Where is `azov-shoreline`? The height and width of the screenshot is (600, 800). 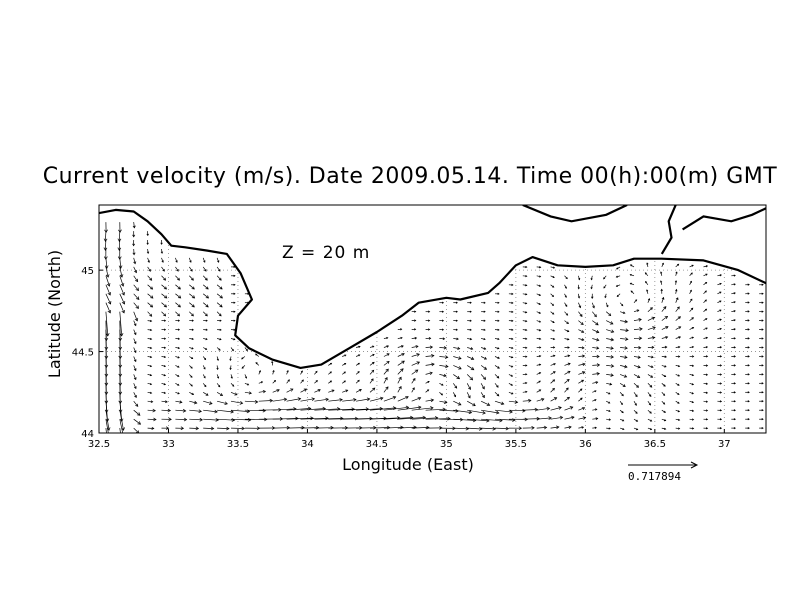 azov-shoreline is located at coordinates (724, 219).